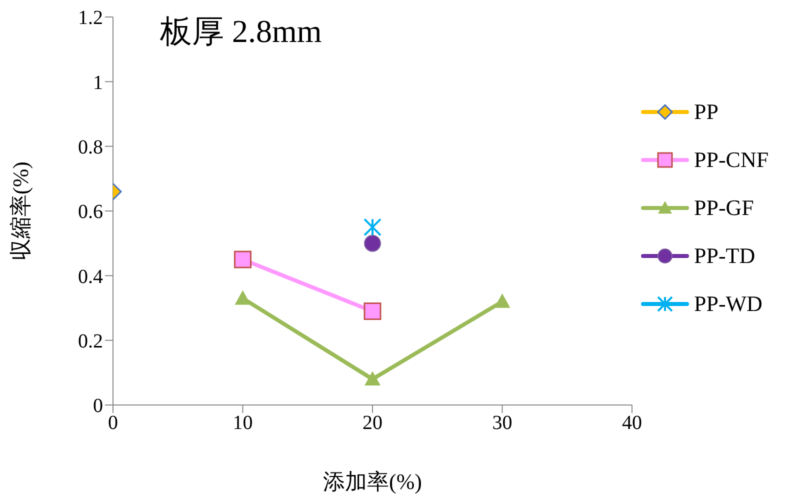 The height and width of the screenshot is (497, 791). What do you see at coordinates (372, 481) in the screenshot?
I see `x-axis-title: 添加率(%)` at bounding box center [372, 481].